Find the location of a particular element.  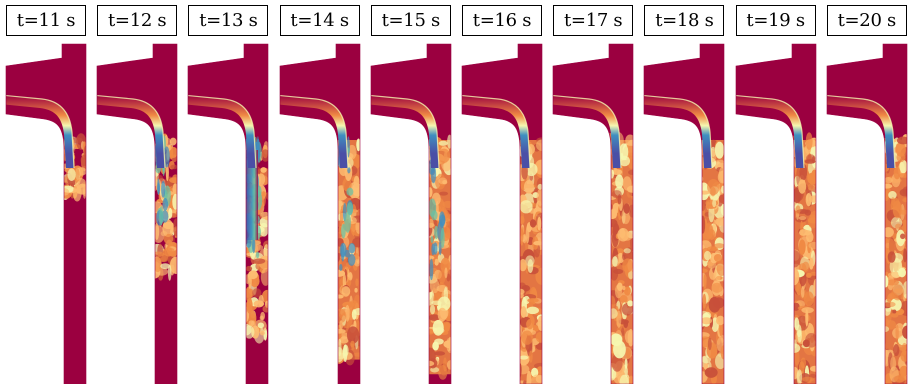

snapshot-panel: t=16 s is located at coordinates (501, 192).